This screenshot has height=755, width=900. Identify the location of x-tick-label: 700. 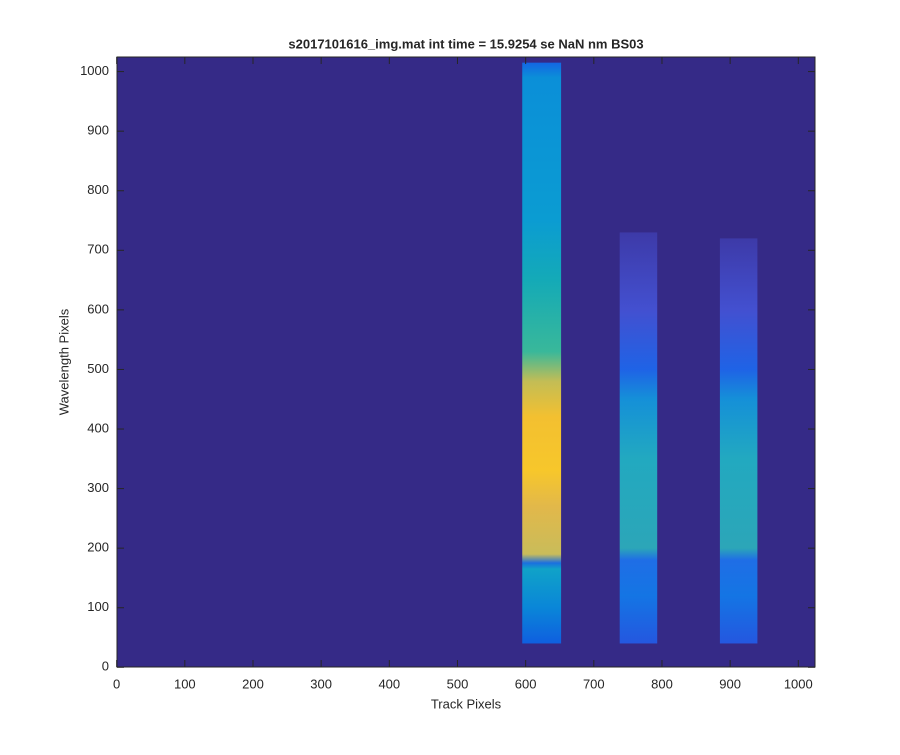
(594, 683).